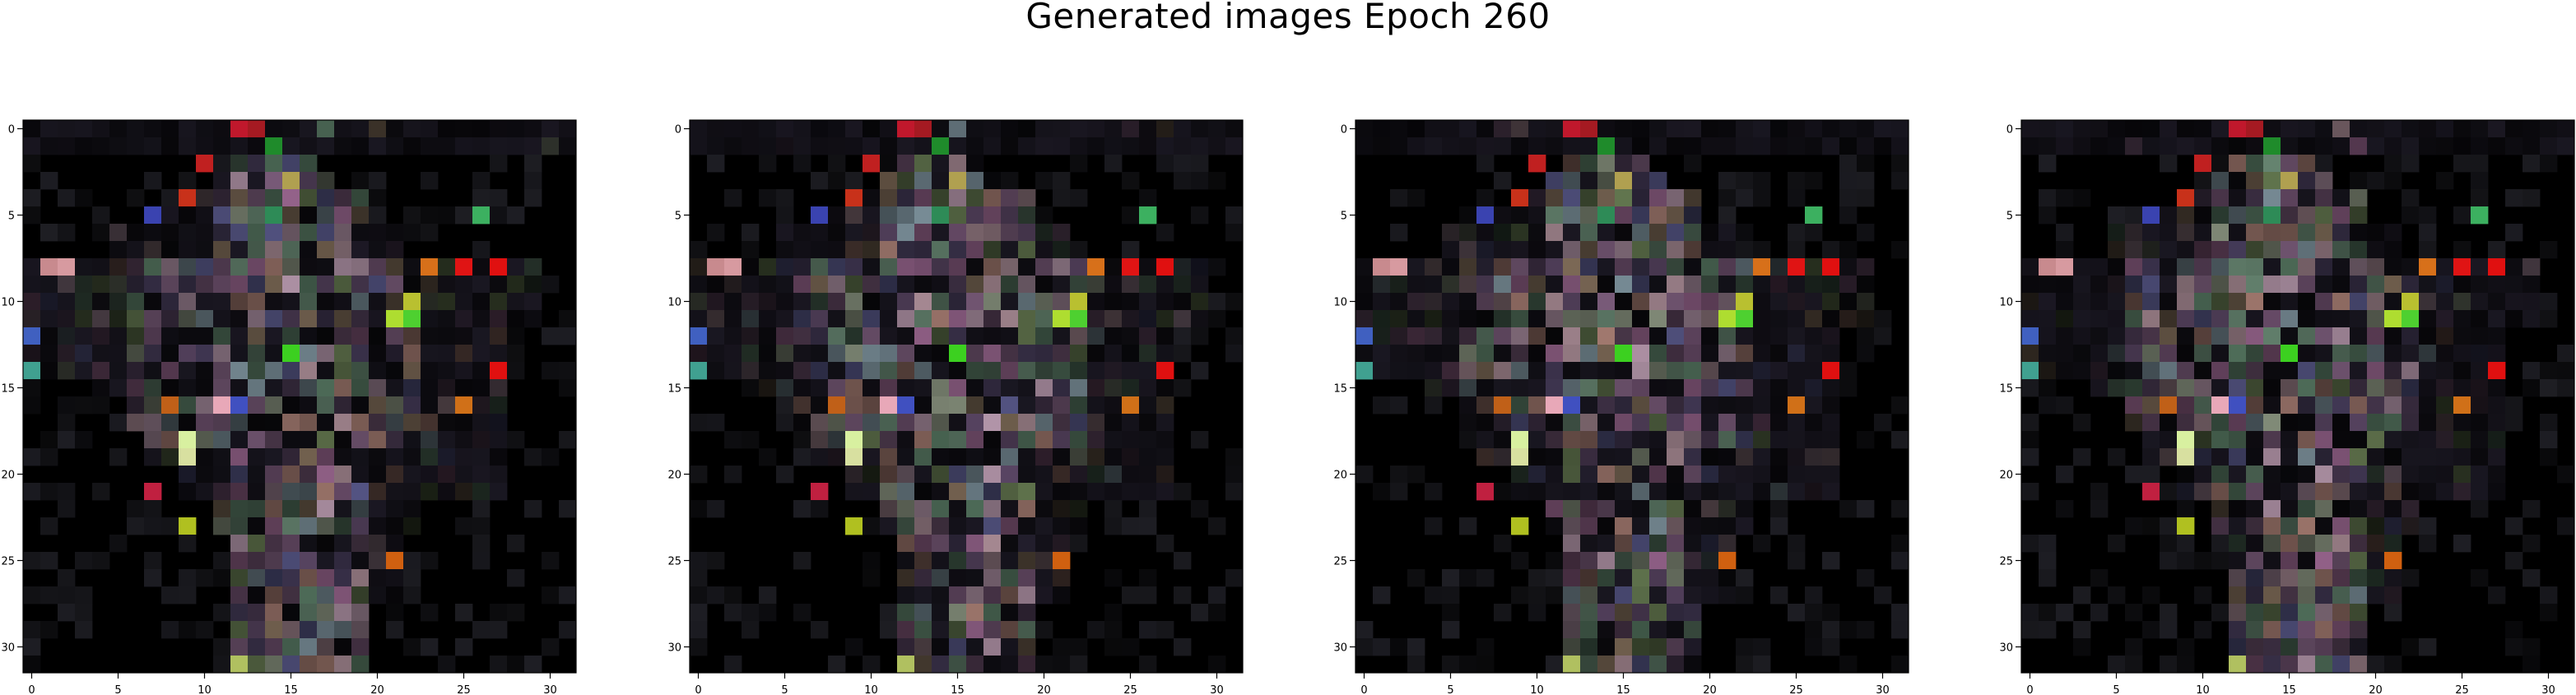 This screenshot has height=695, width=2576. I want to click on y-tick-label: 10, so click(8, 303).